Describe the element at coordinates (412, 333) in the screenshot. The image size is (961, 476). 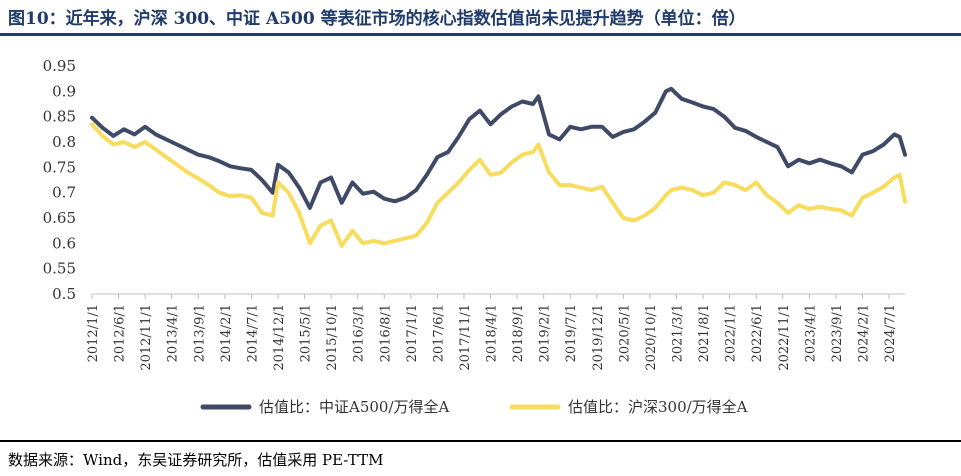
I see `x-tick-label: 2017/1/1` at that location.